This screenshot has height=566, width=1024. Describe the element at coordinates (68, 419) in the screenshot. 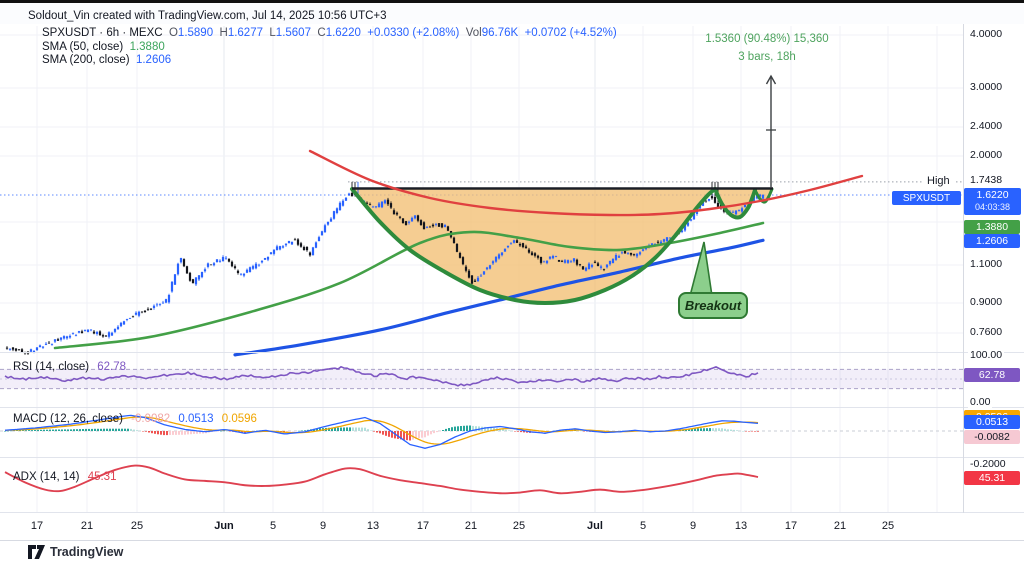

I see `macd-label-text: MACD (12, 26, close)` at that location.